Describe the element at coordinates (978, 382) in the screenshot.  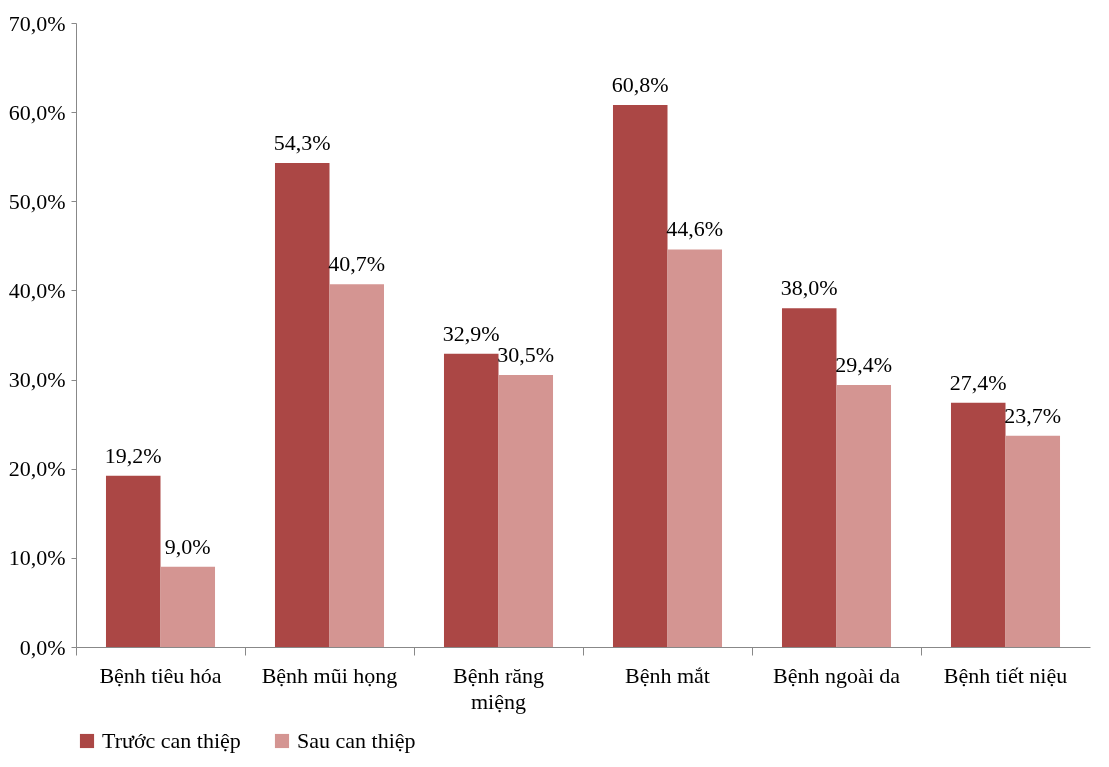
I see `data-label: 27,4%` at that location.